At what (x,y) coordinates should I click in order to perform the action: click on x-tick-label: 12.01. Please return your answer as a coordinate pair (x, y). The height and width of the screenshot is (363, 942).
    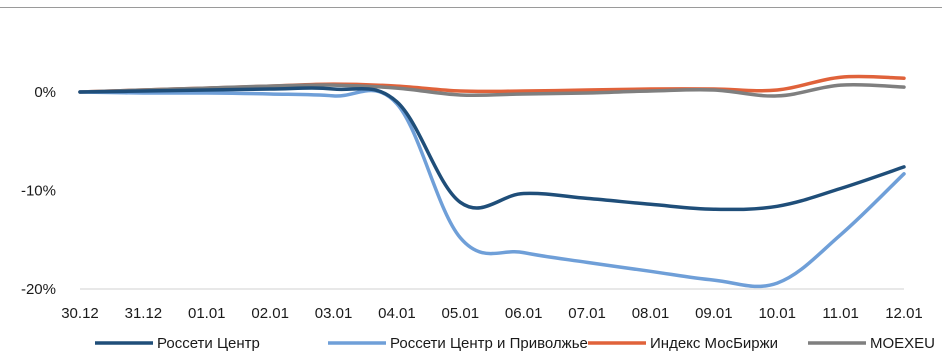
    Looking at the image, I should click on (904, 313).